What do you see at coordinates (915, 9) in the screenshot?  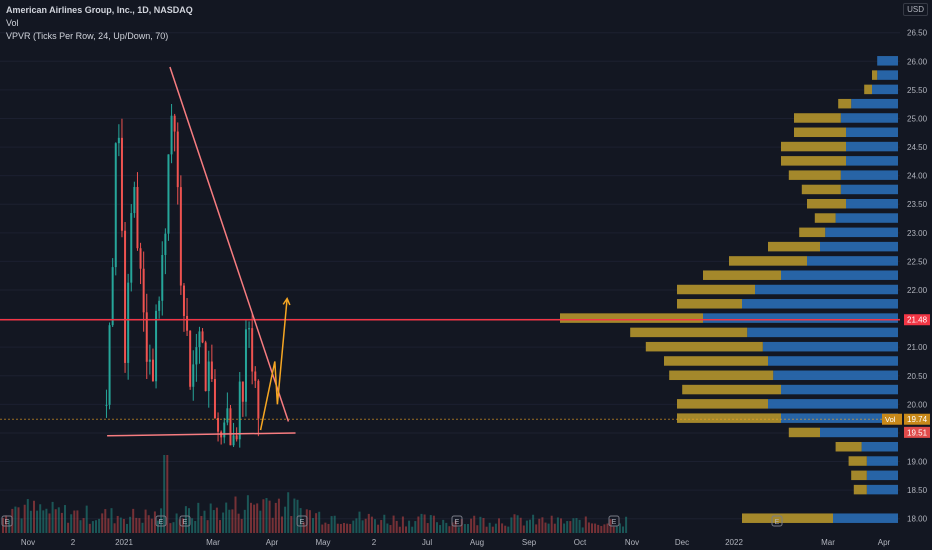 I see `currency-label: USD` at bounding box center [915, 9].